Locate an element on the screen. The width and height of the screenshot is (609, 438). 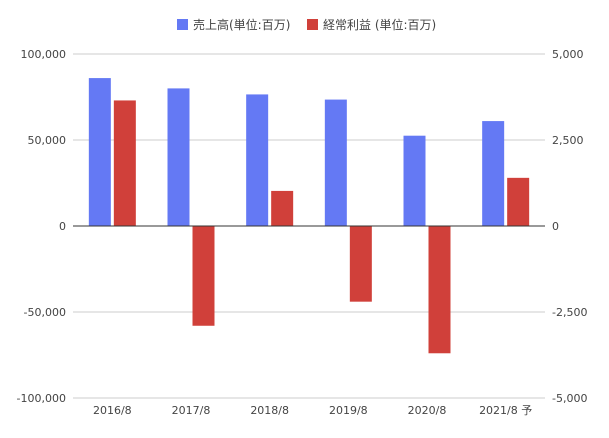
x-tick-label: 2016/8 is located at coordinates (112, 410).